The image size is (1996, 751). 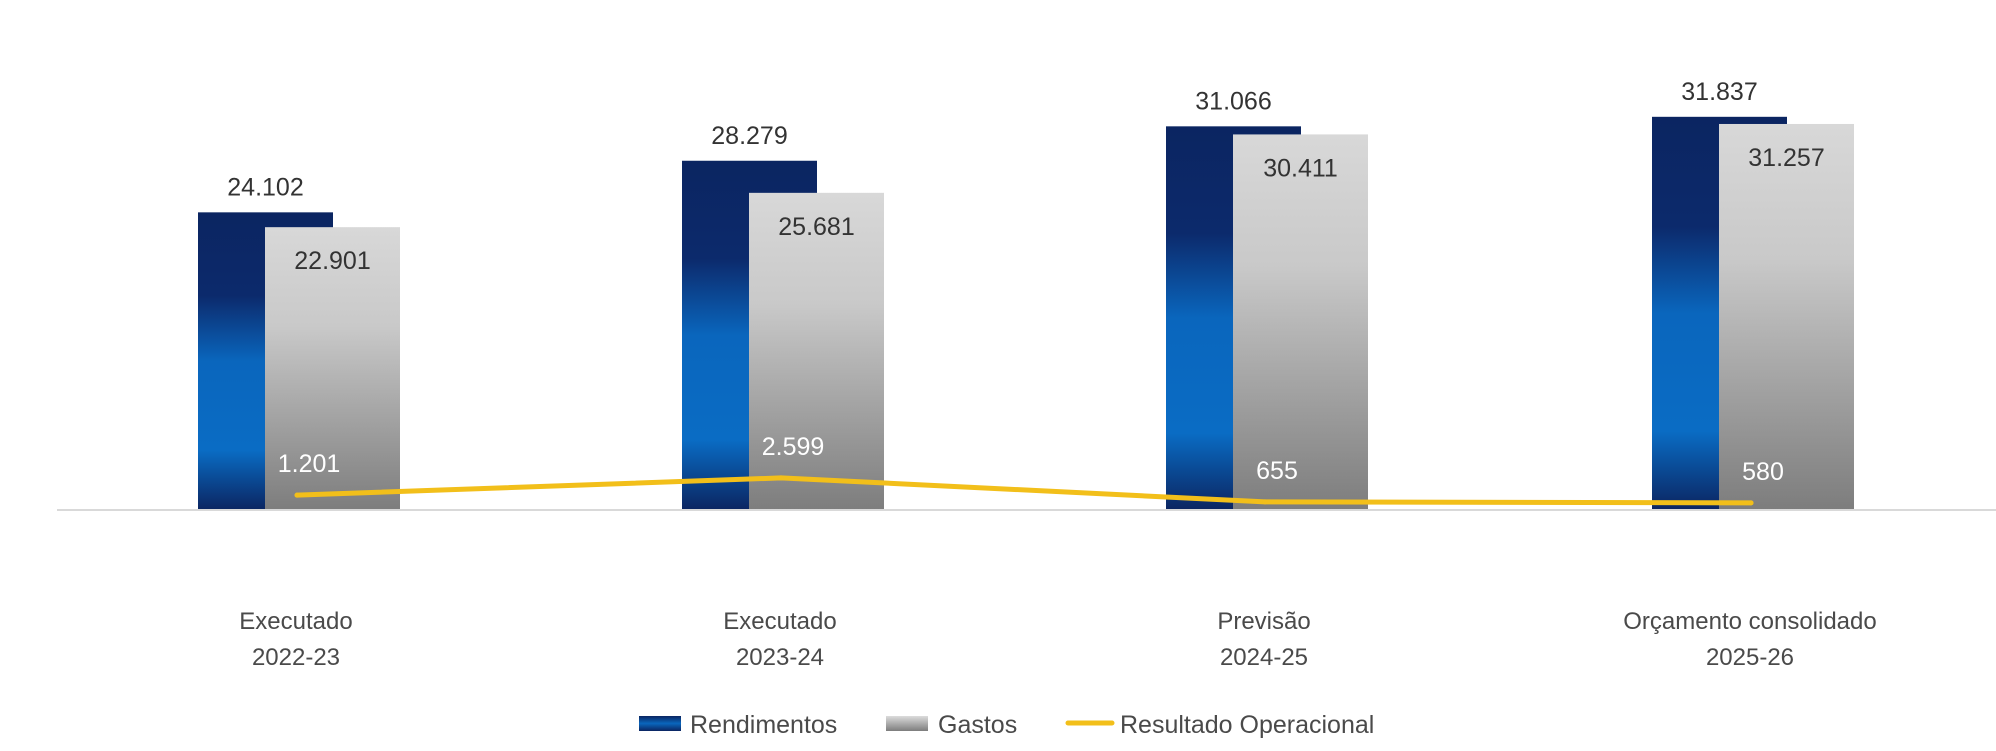 I want to click on line-layer, so click(x=1024, y=490).